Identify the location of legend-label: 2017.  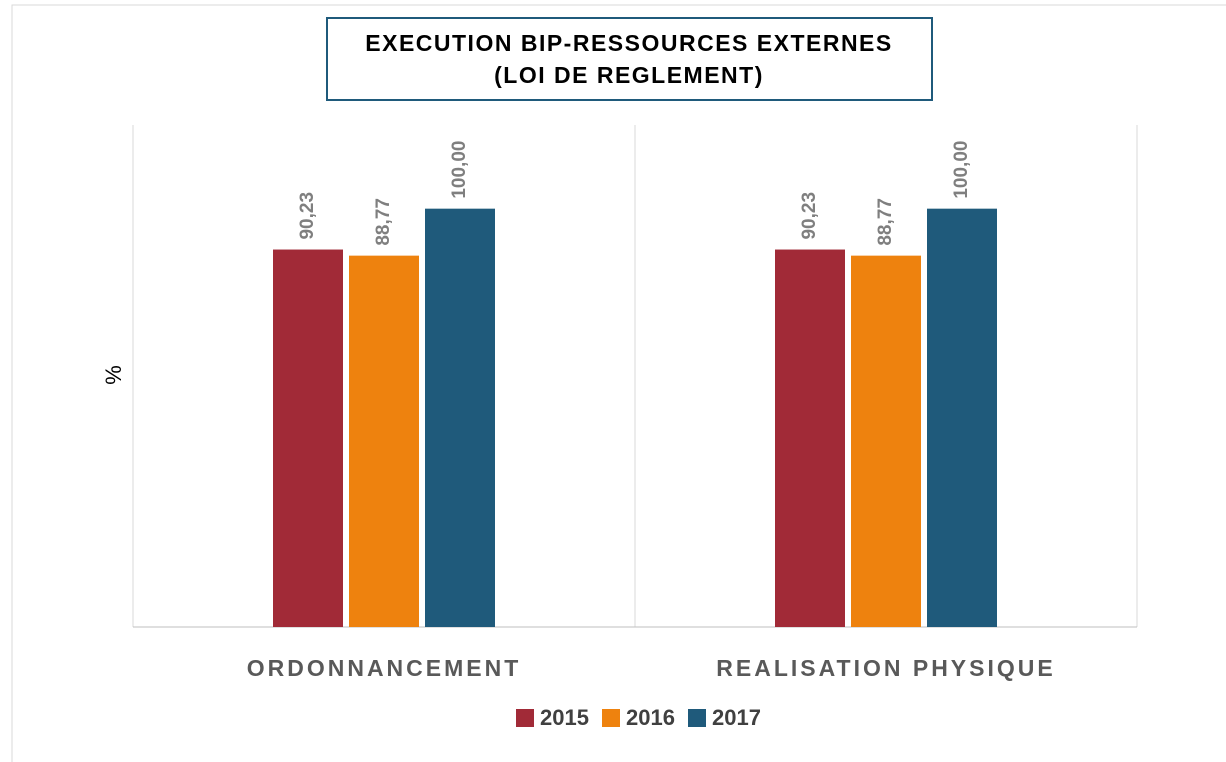
(736, 717).